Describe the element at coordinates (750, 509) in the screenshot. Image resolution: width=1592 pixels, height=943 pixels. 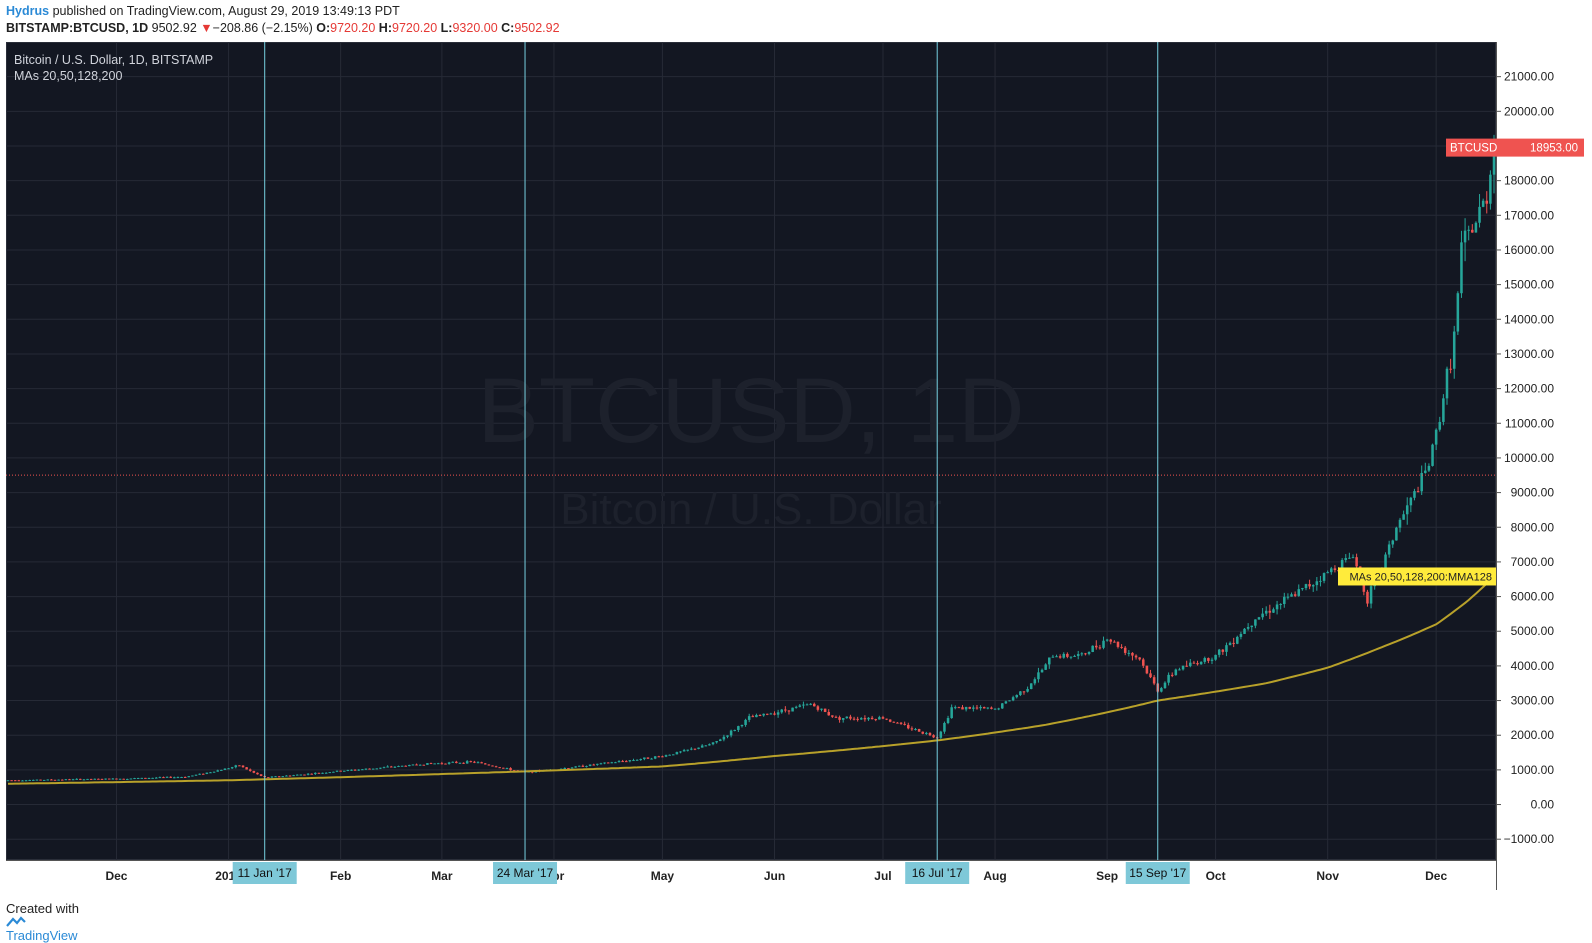
I see `watermark-description: Bitcoin / U.S. Dollar` at that location.